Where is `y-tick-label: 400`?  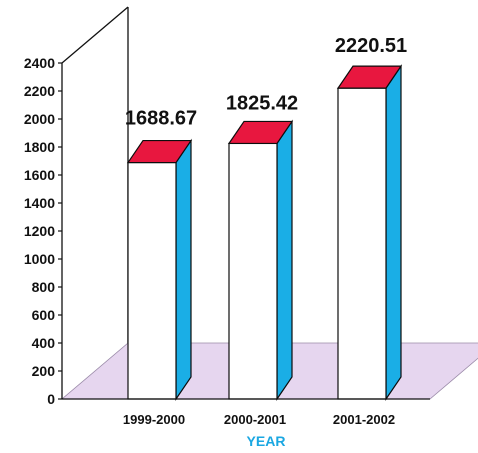 y-tick-label: 400 is located at coordinates (44, 343).